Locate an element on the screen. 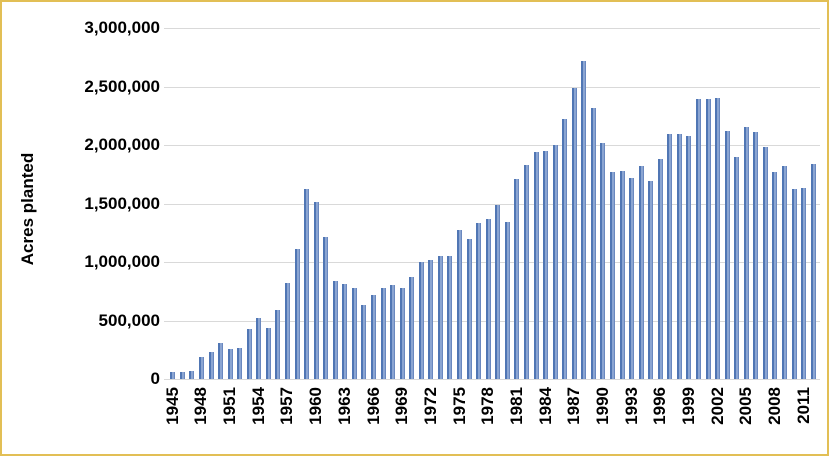 This screenshot has height=456, width=829. bar-1980 is located at coordinates (507, 300).